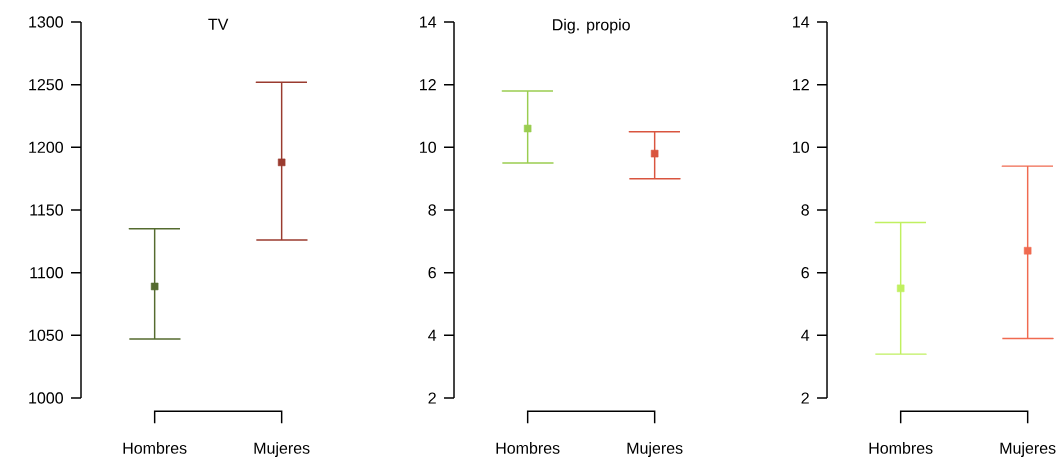  Describe the element at coordinates (591, 26) in the screenshot. I see `chart-title: Dig. propio` at that location.